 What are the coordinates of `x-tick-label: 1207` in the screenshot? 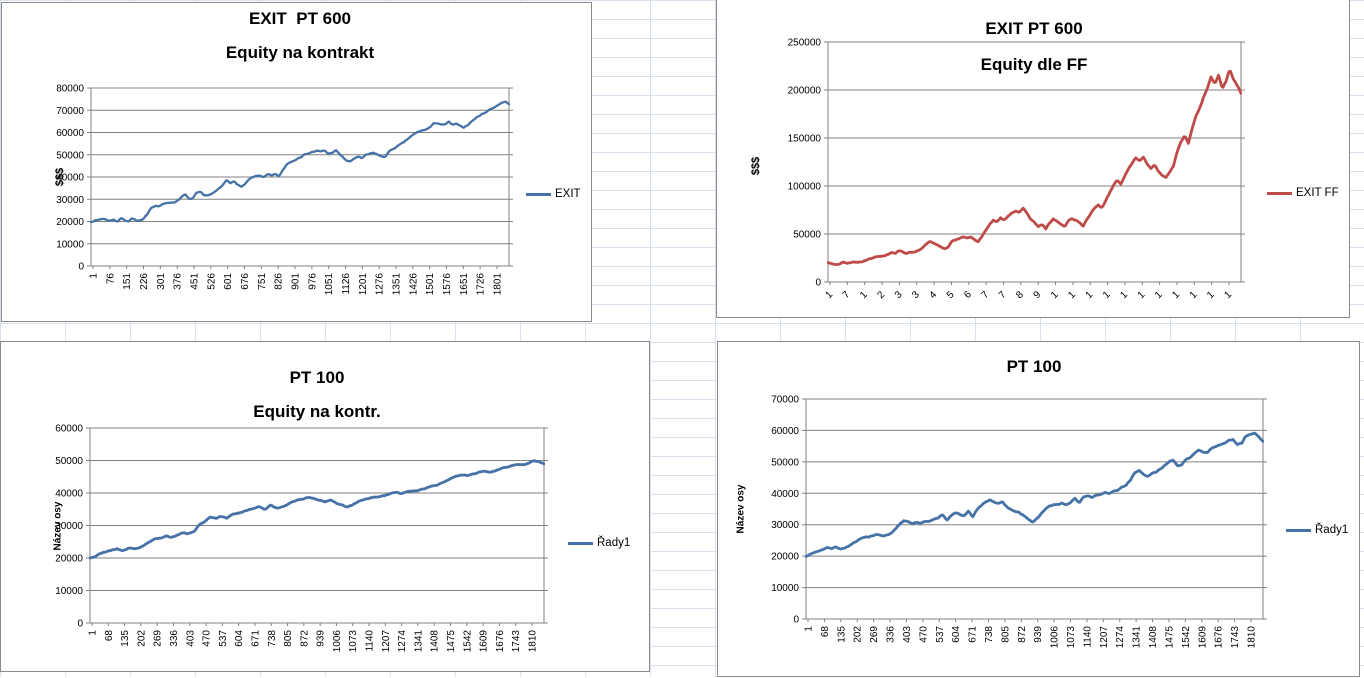 It's located at (386, 641).